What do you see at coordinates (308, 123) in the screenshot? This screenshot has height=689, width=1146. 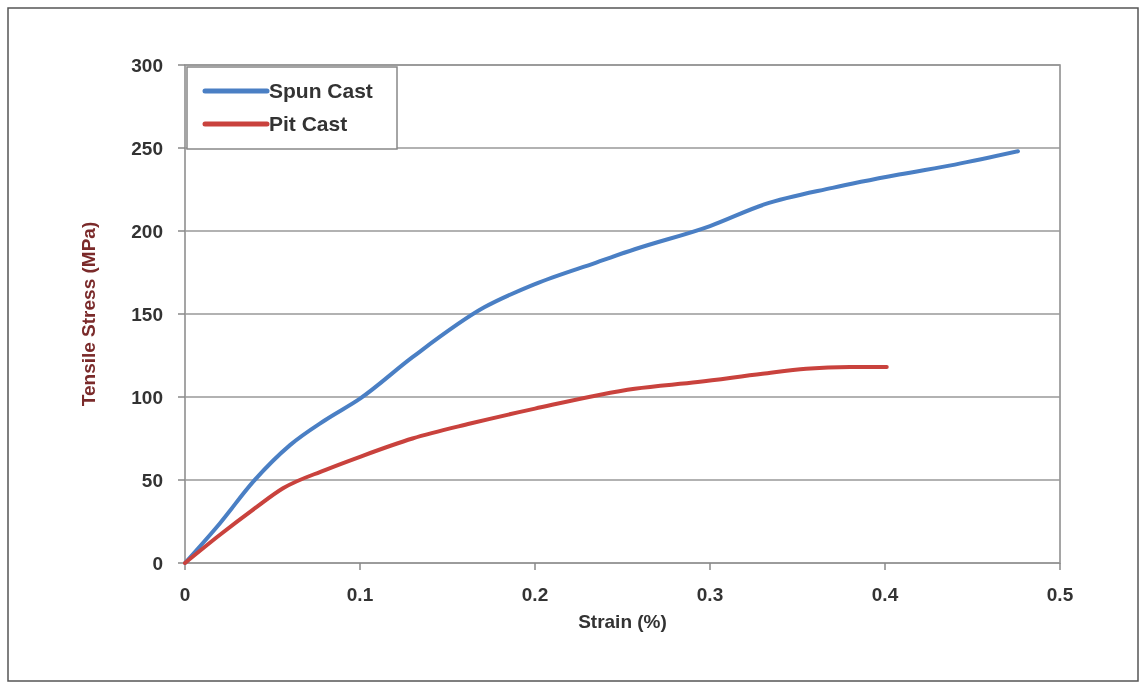 I see `legend-label: Pit Cast` at bounding box center [308, 123].